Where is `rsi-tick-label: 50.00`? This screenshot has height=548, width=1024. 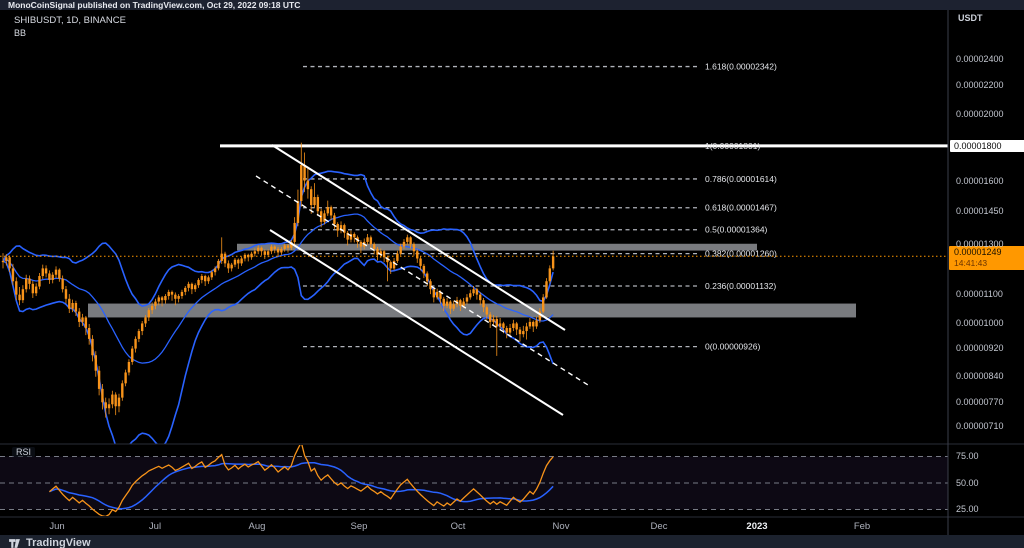 rsi-tick-label: 50.00 is located at coordinates (967, 482).